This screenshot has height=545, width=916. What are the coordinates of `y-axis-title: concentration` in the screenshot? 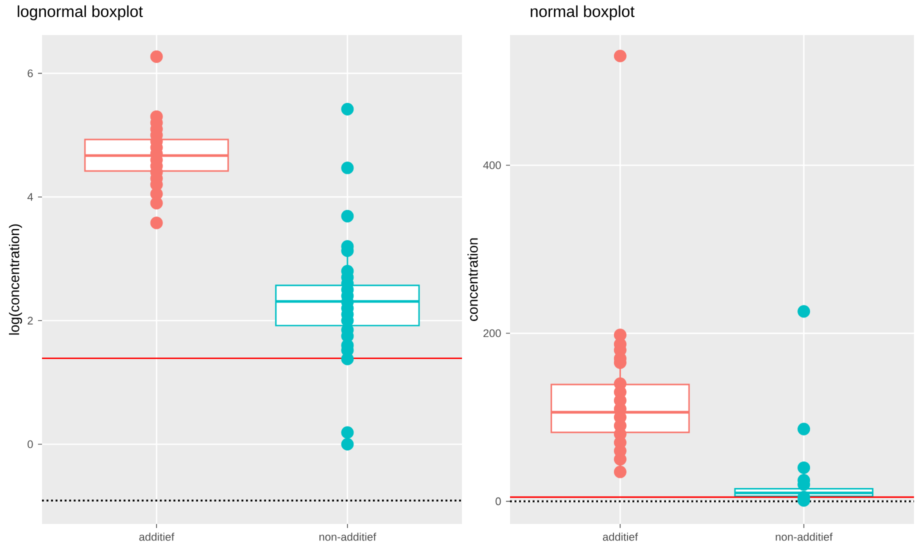 It's located at (473, 279).